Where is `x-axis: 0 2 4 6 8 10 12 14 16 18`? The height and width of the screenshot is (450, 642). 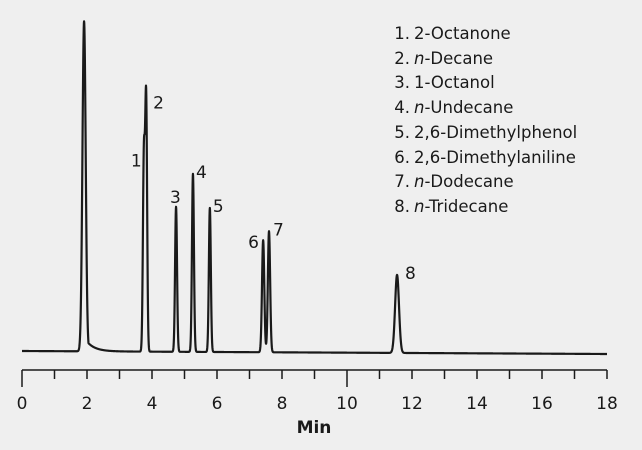
x-axis: 0 2 4 6 8 10 12 14 16 18 is located at coordinates (317, 391).